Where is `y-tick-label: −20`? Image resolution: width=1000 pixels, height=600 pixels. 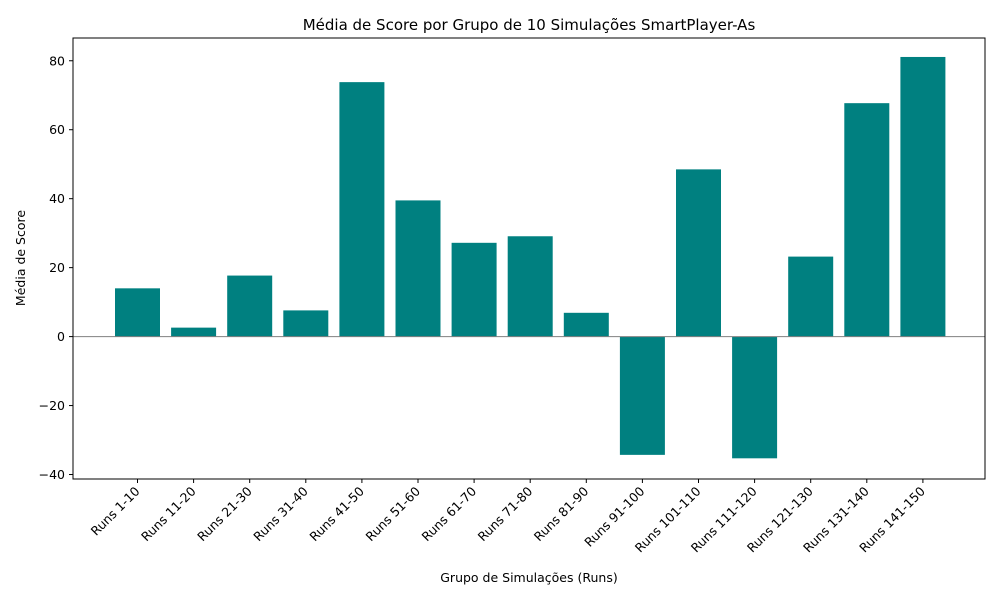
y-tick-label: −20 is located at coordinates (52, 405).